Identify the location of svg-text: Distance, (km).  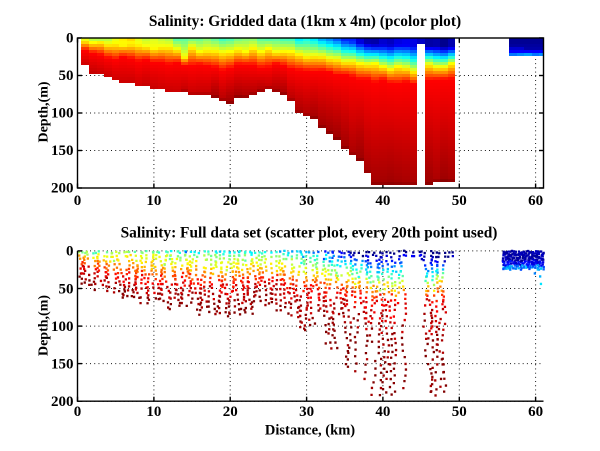
(310, 430).